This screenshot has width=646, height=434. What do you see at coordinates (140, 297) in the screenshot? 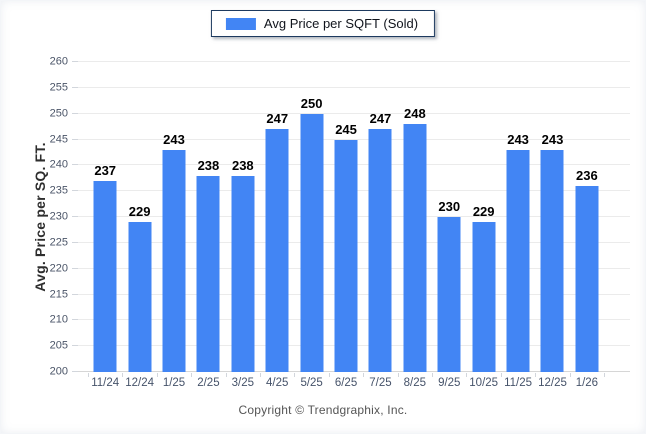
I see `bar-12/24` at bounding box center [140, 297].